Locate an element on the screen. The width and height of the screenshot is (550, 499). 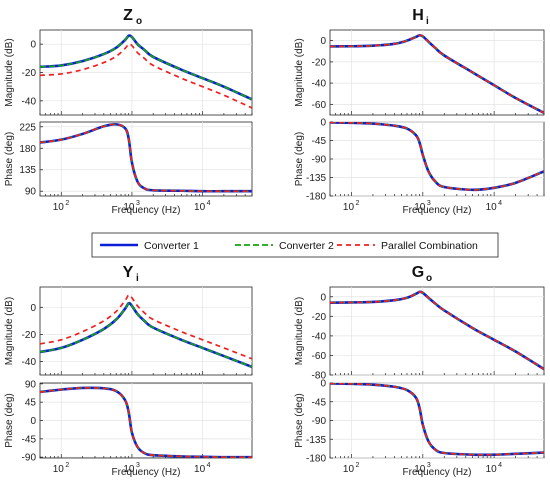
legend-box is located at coordinates (295, 245).